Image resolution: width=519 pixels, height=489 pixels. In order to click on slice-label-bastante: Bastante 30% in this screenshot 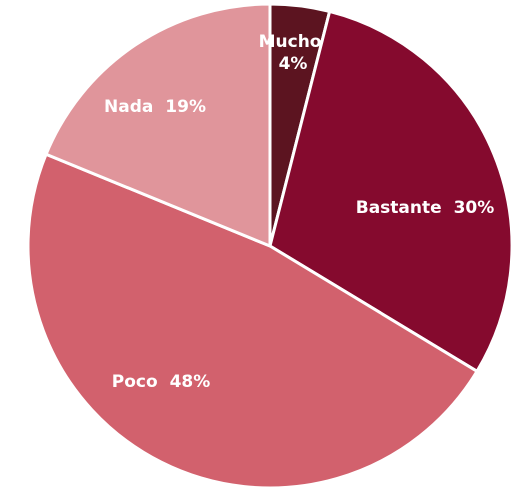, I will do `click(425, 208)`.